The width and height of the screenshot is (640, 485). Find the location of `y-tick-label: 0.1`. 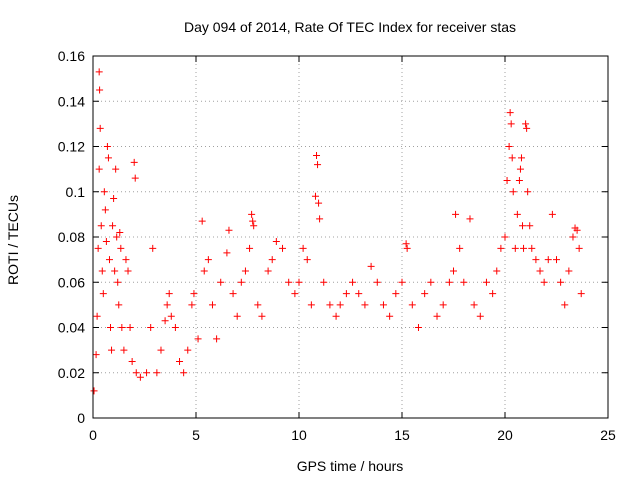

y-tick-label: 0.1 is located at coordinates (76, 192).